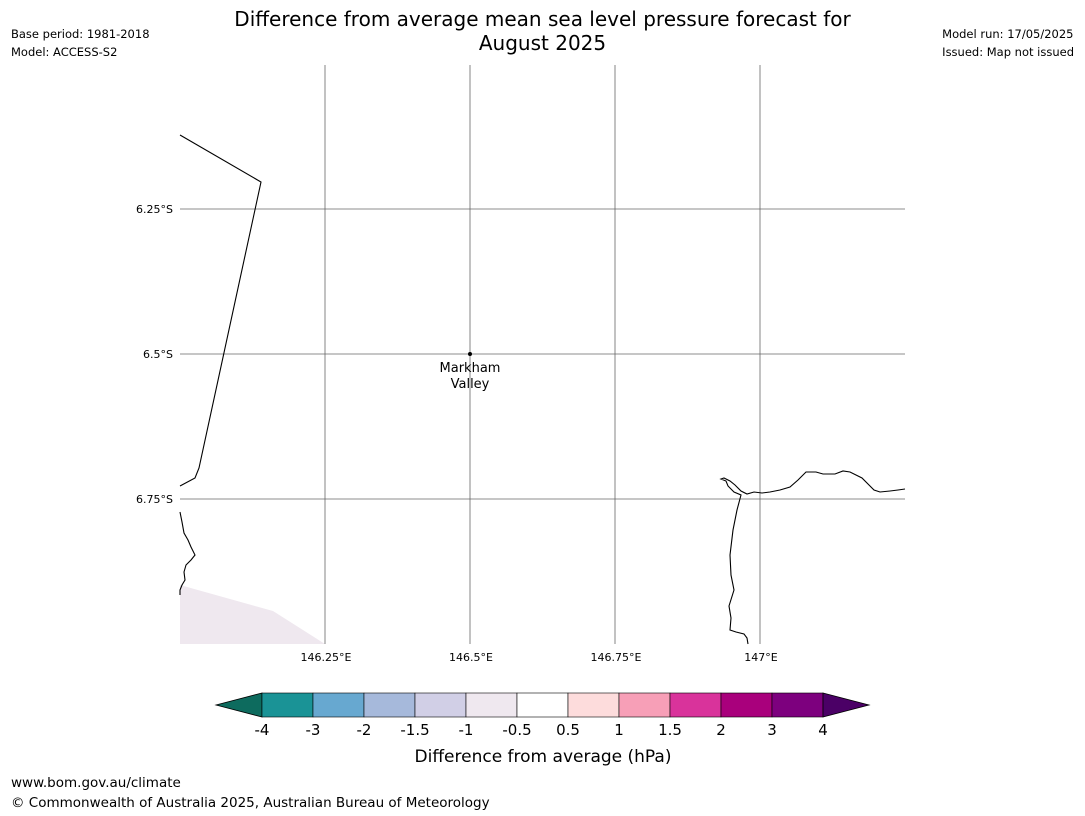 This screenshot has height=816, width=1085. What do you see at coordinates (568, 730) in the screenshot?
I see `colorbar-tick-label: 0.5` at bounding box center [568, 730].